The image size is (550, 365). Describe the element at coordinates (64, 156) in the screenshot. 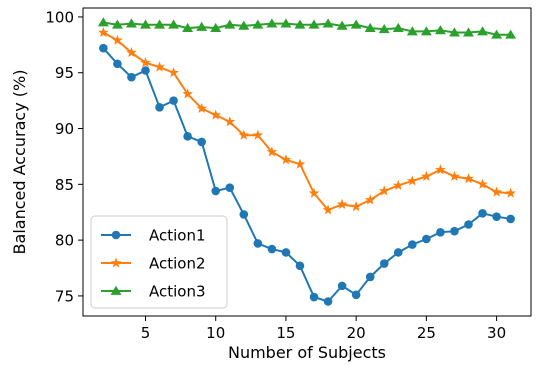

I see `y-axis-ticks: 75 80 85 90 95 100` at that location.